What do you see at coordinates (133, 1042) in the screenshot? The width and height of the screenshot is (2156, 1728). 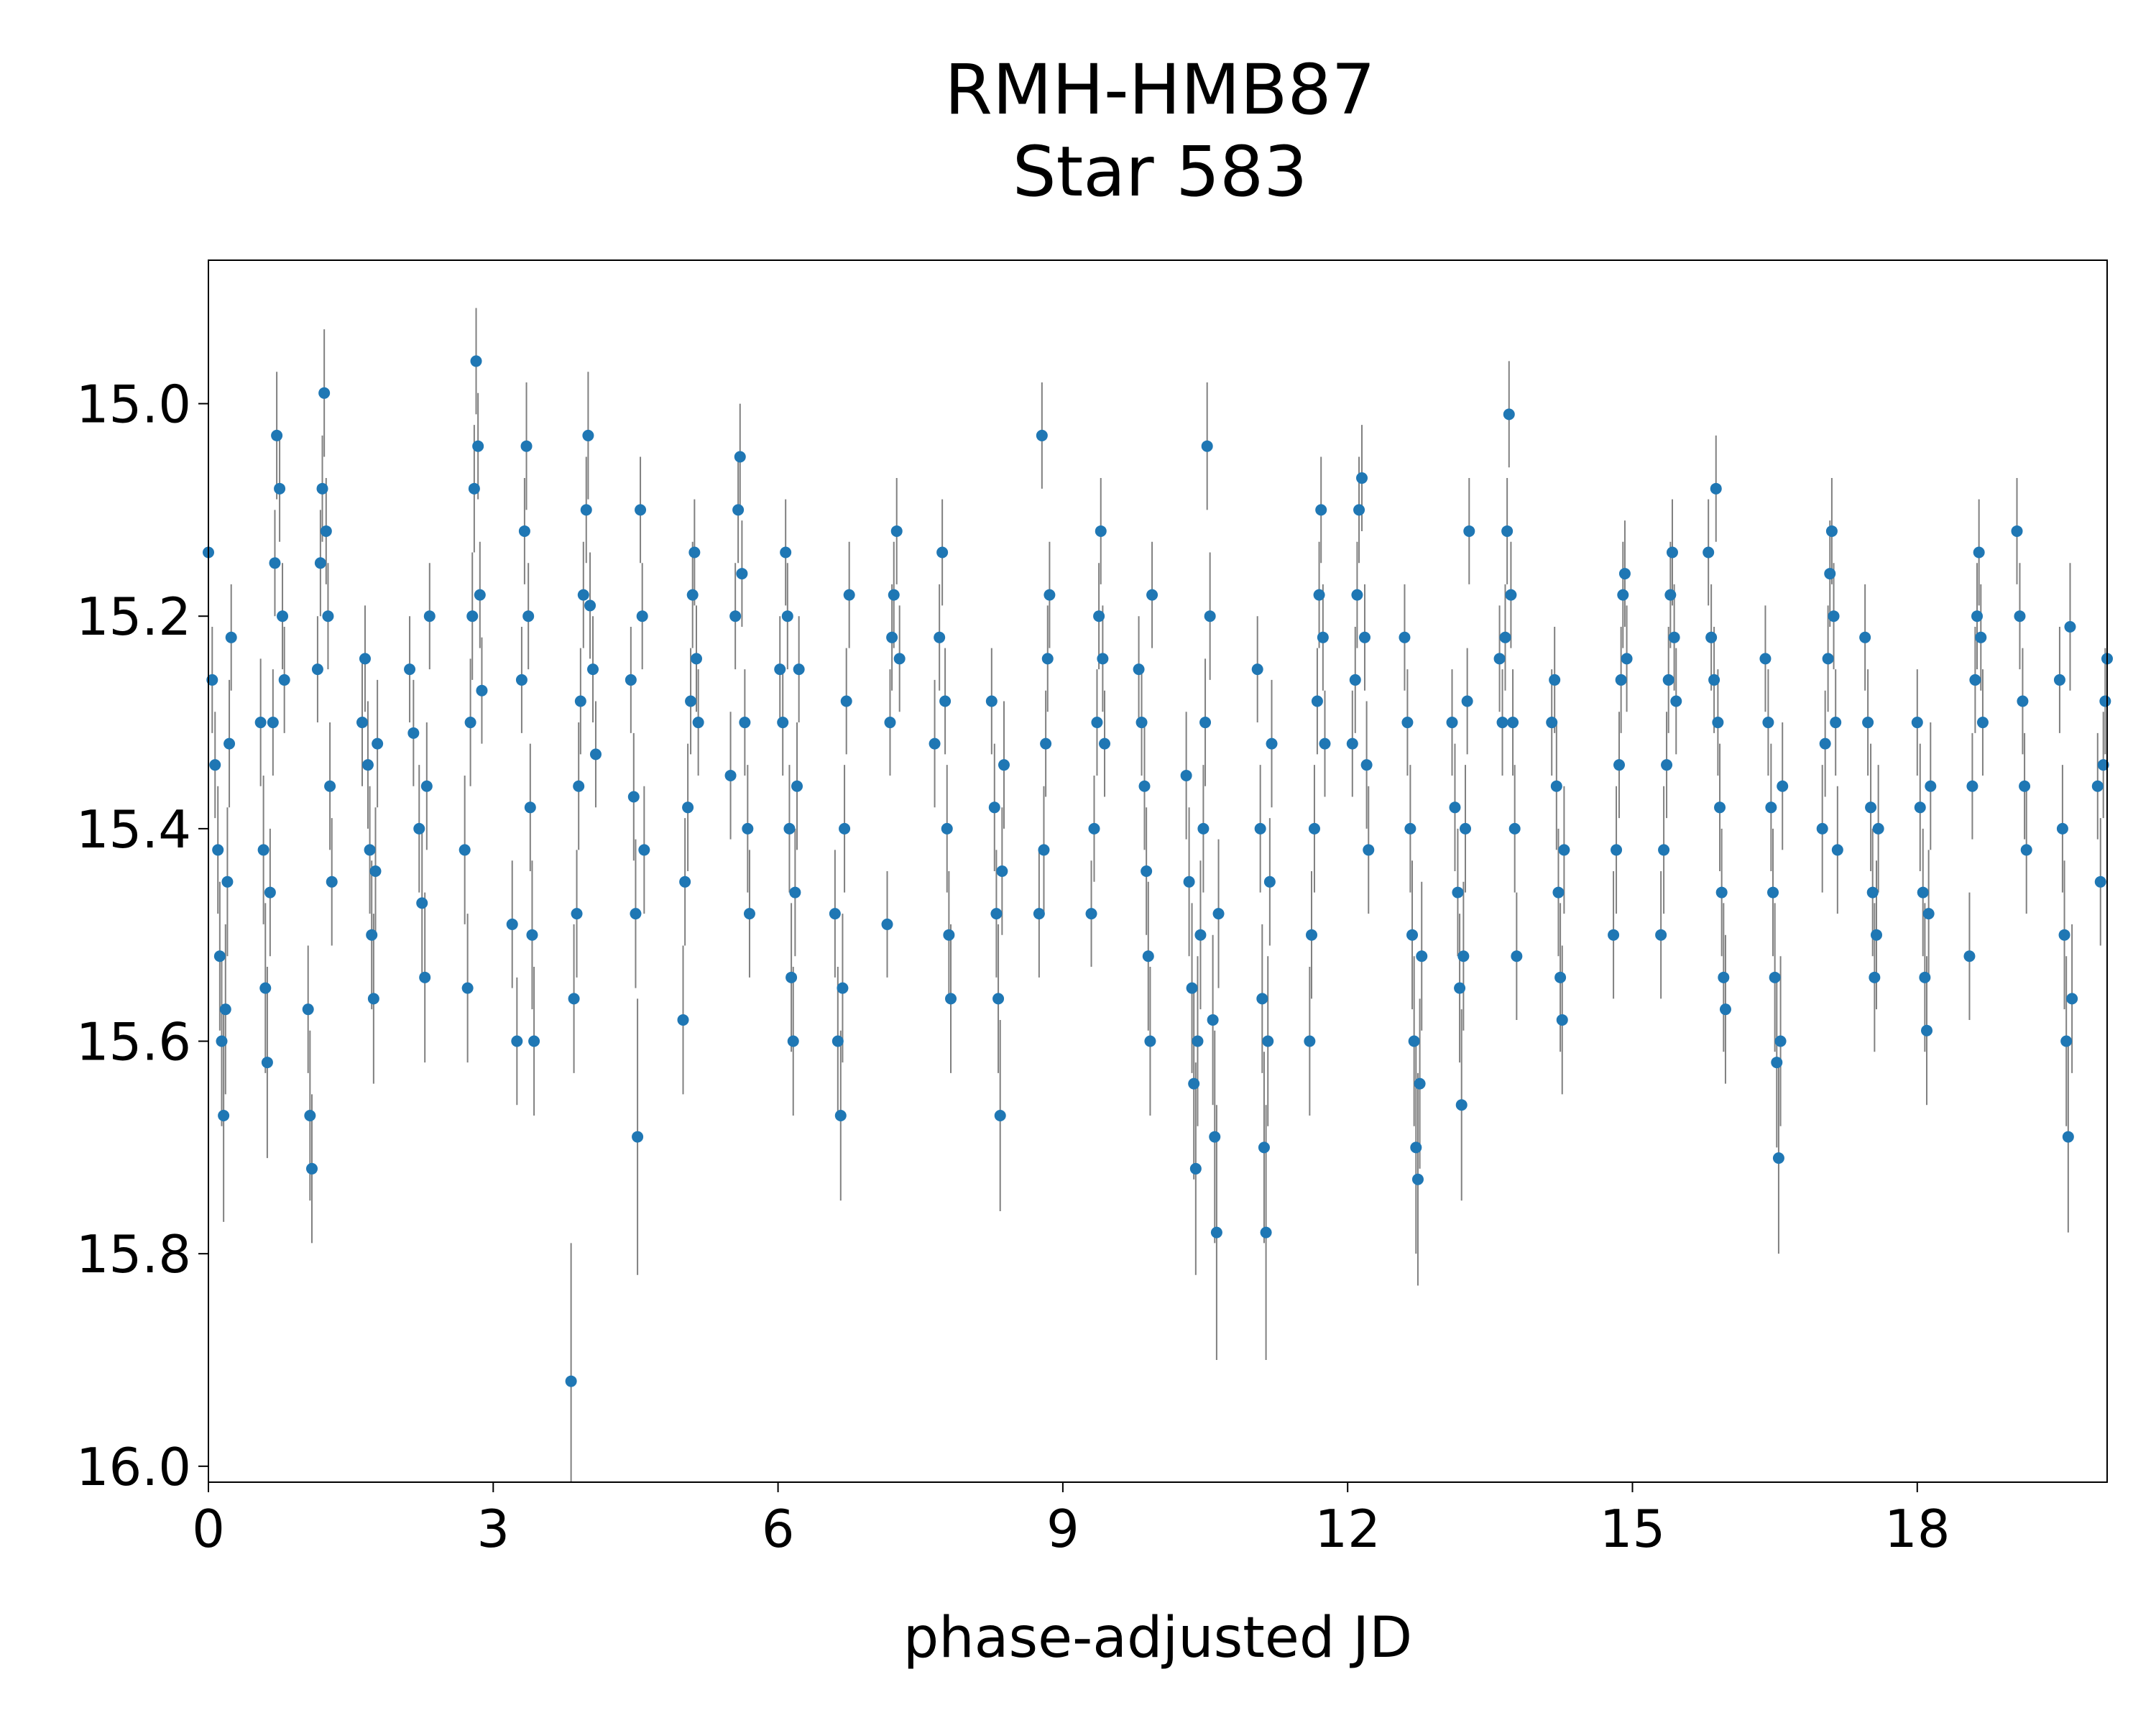 I see `y-tick-label: 15.6` at bounding box center [133, 1042].